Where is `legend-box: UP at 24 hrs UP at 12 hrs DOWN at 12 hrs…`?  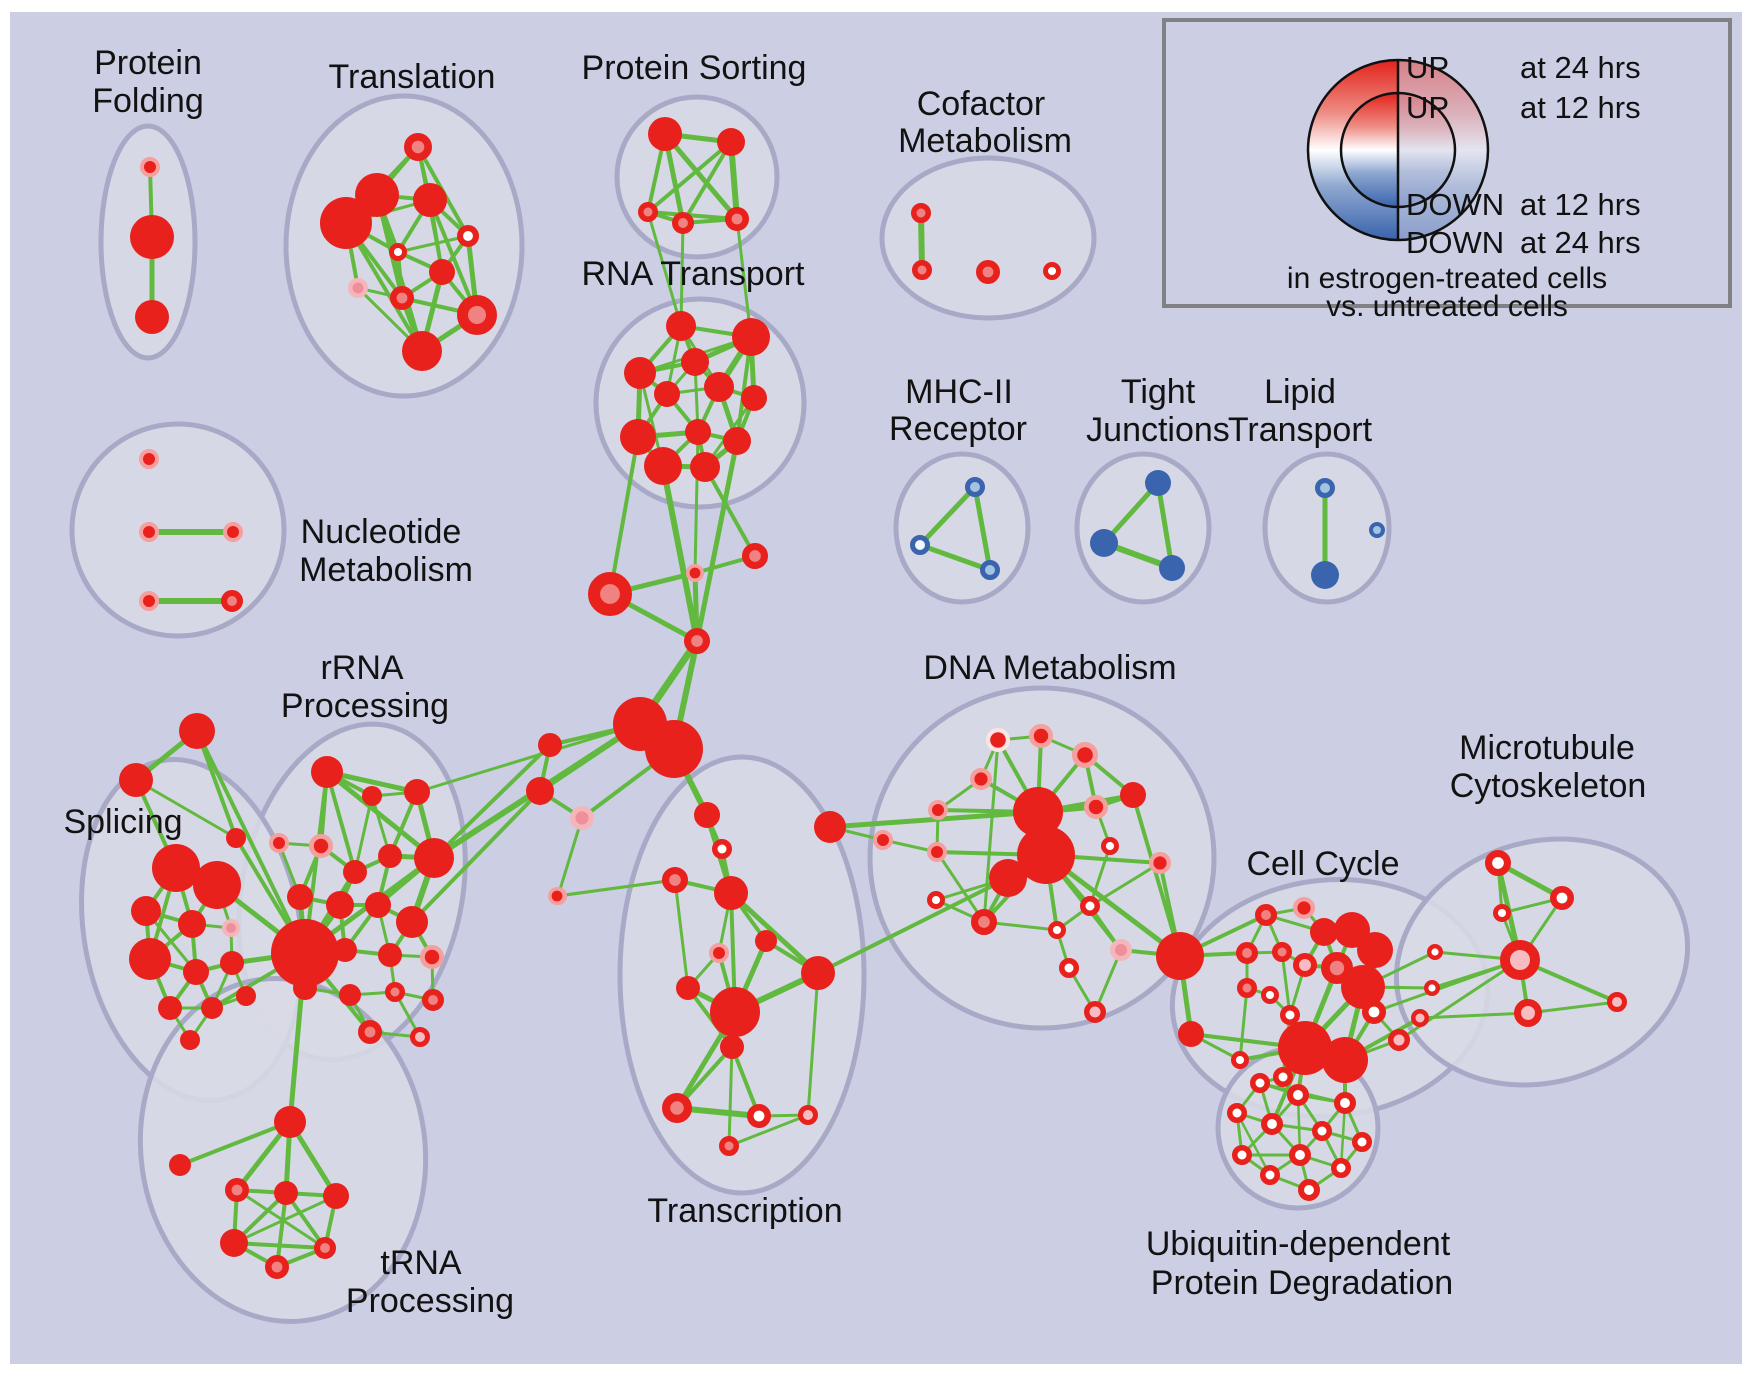
legend-box: UP at 24 hrs UP at 12 hrs DOWN at 12 hrs… is located at coordinates (1447, 170).